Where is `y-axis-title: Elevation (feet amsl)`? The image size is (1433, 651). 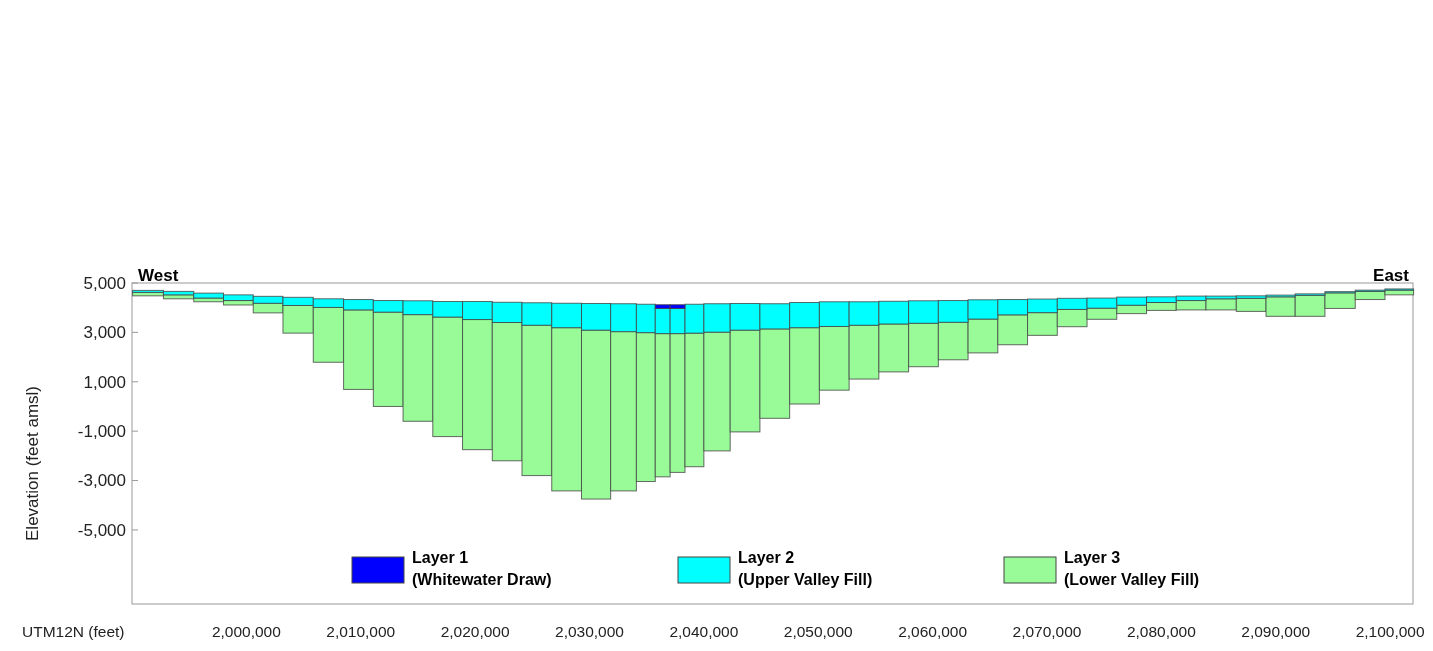 y-axis-title: Elevation (feet amsl) is located at coordinates (32, 463).